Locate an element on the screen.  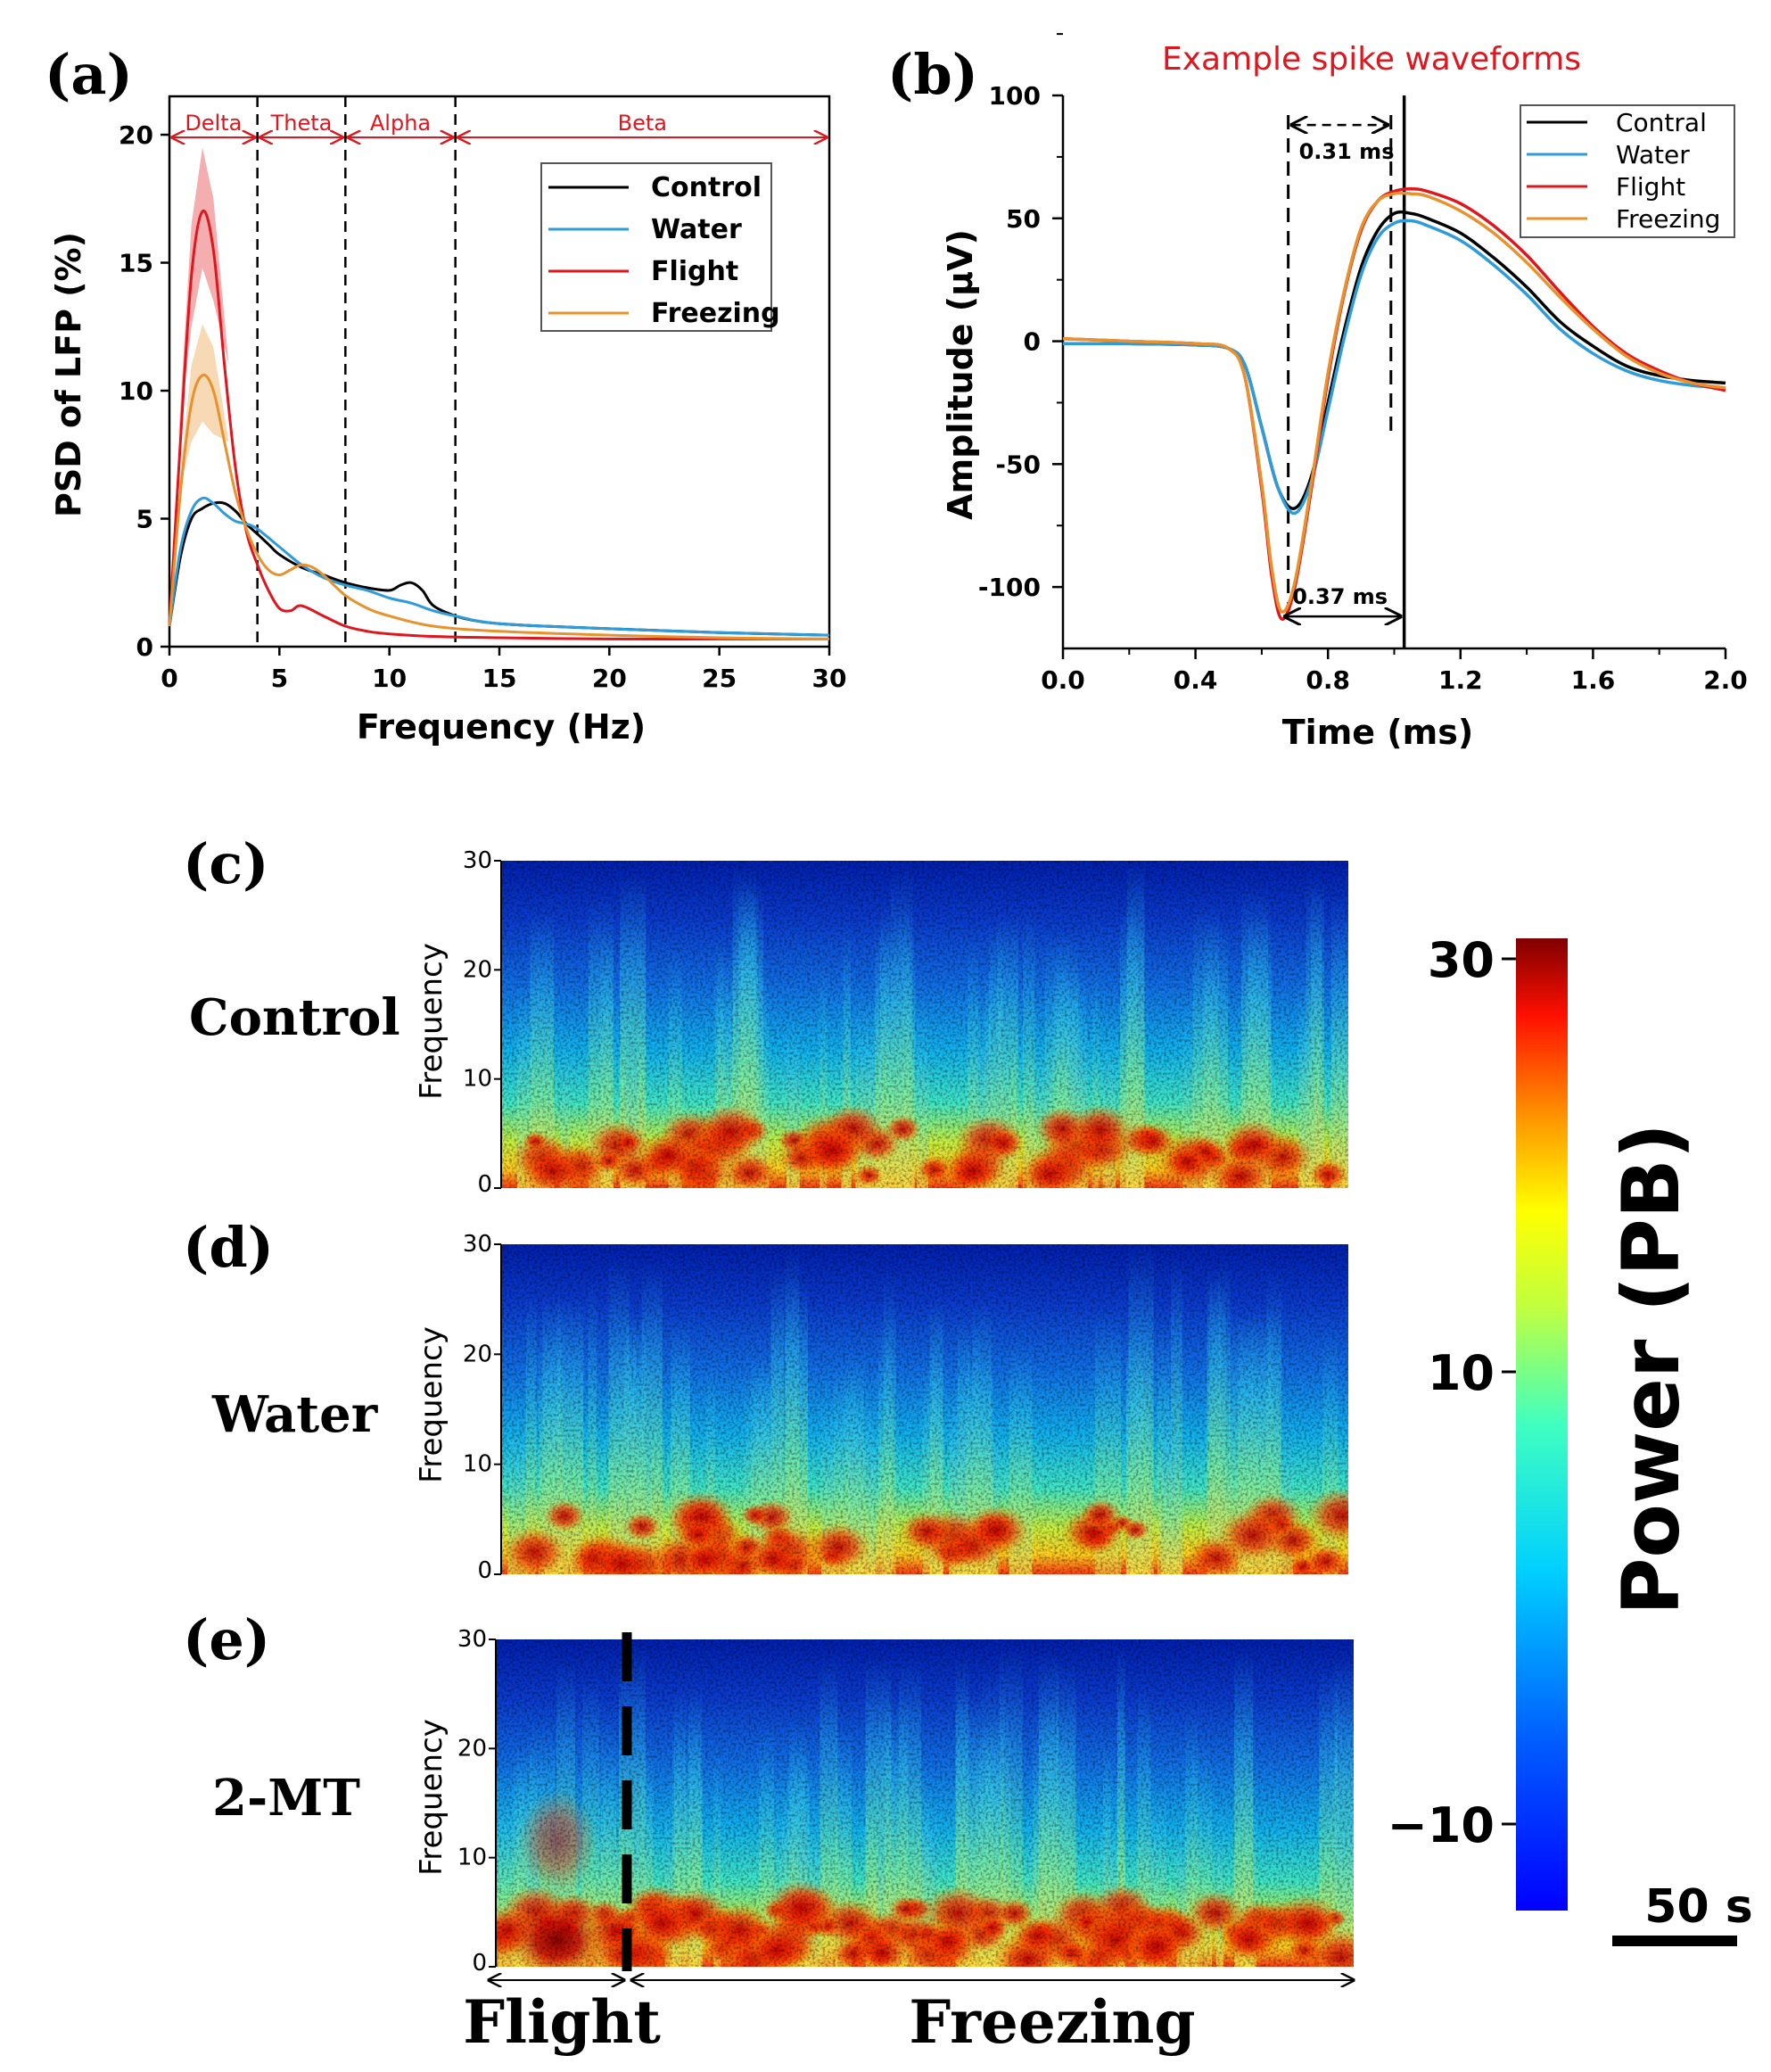
panel-b-xtick-label: 1.2 is located at coordinates (1460, 680).